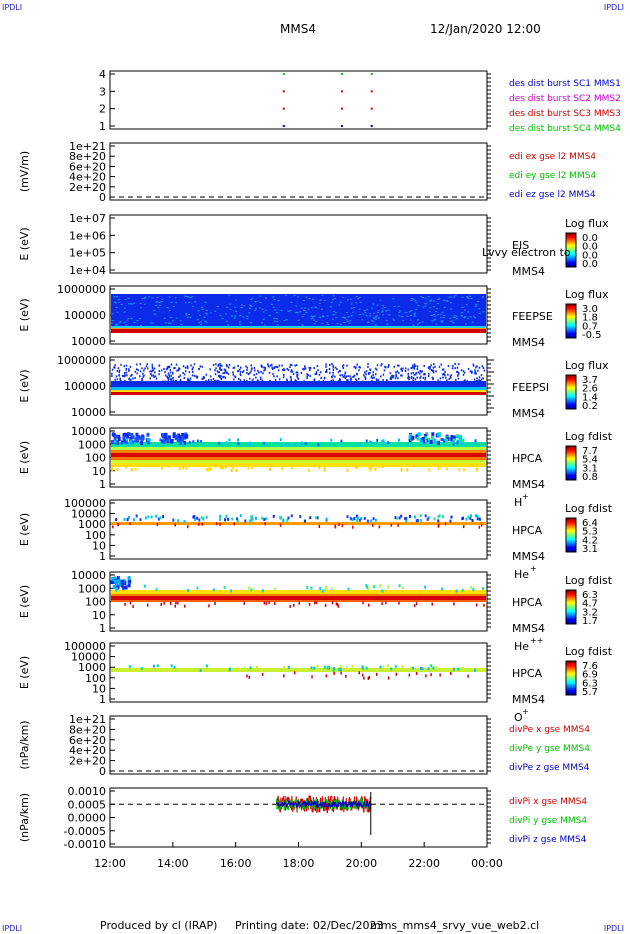 The height and width of the screenshot is (934, 630). I want to click on cbar-title-hpca_h: Log fdist, so click(589, 436).